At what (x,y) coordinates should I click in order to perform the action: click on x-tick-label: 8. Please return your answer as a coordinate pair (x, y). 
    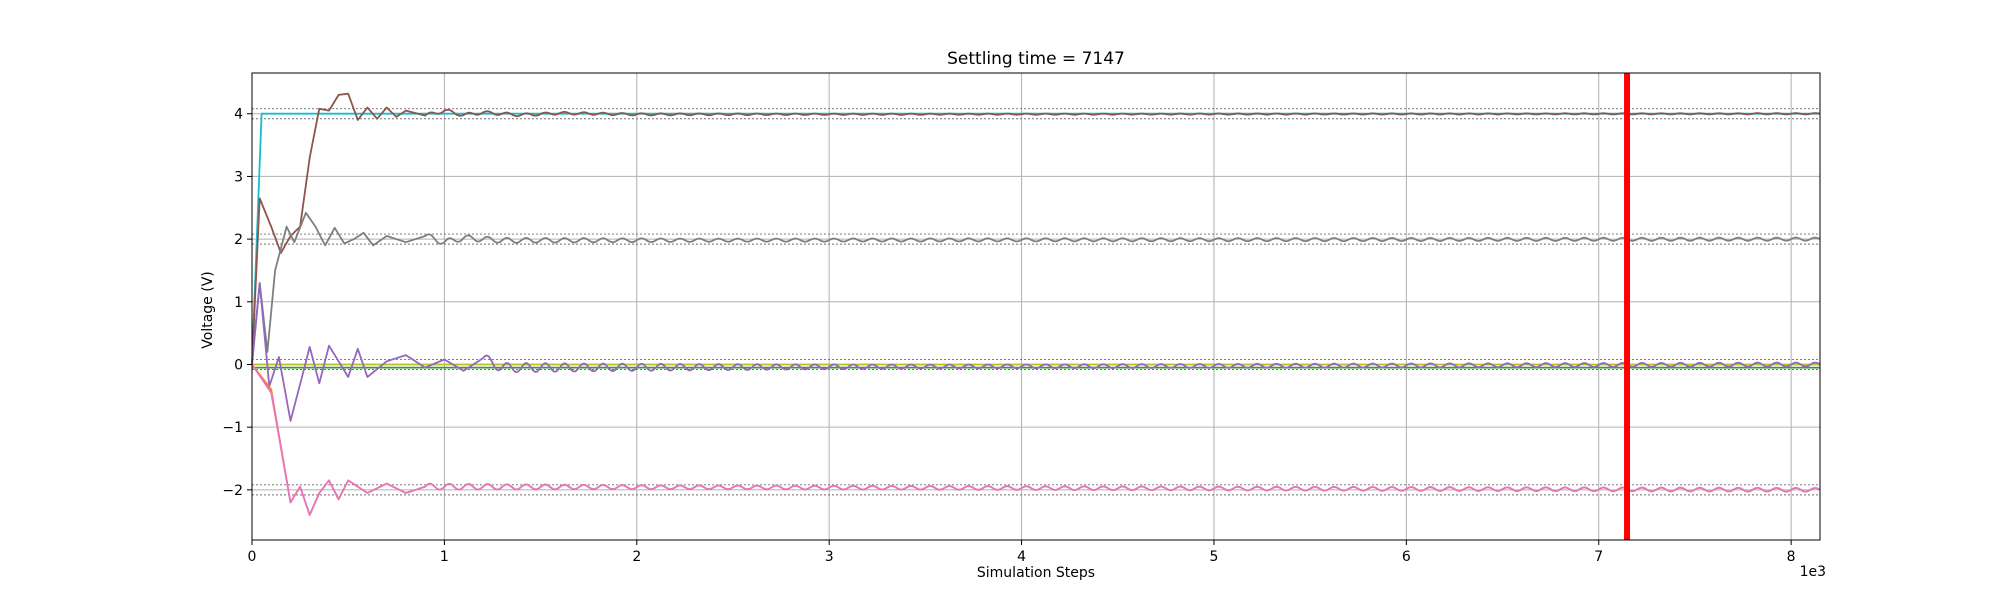
    Looking at the image, I should click on (1791, 557).